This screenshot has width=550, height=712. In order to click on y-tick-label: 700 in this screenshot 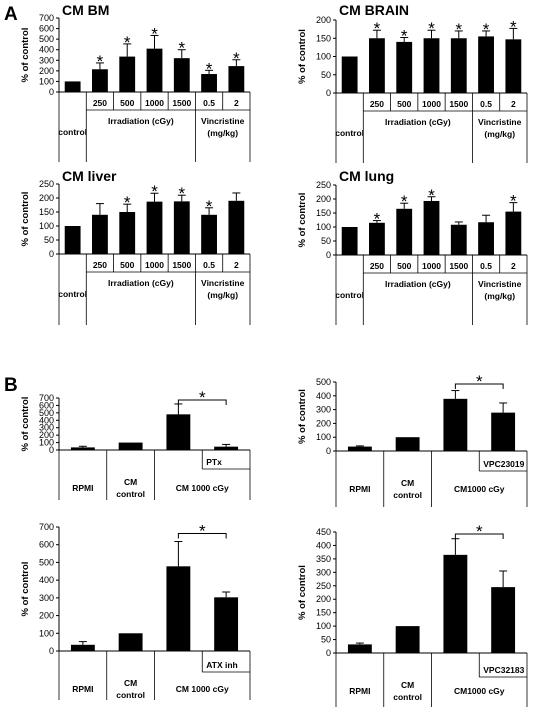, I will do `click(46, 527)`.